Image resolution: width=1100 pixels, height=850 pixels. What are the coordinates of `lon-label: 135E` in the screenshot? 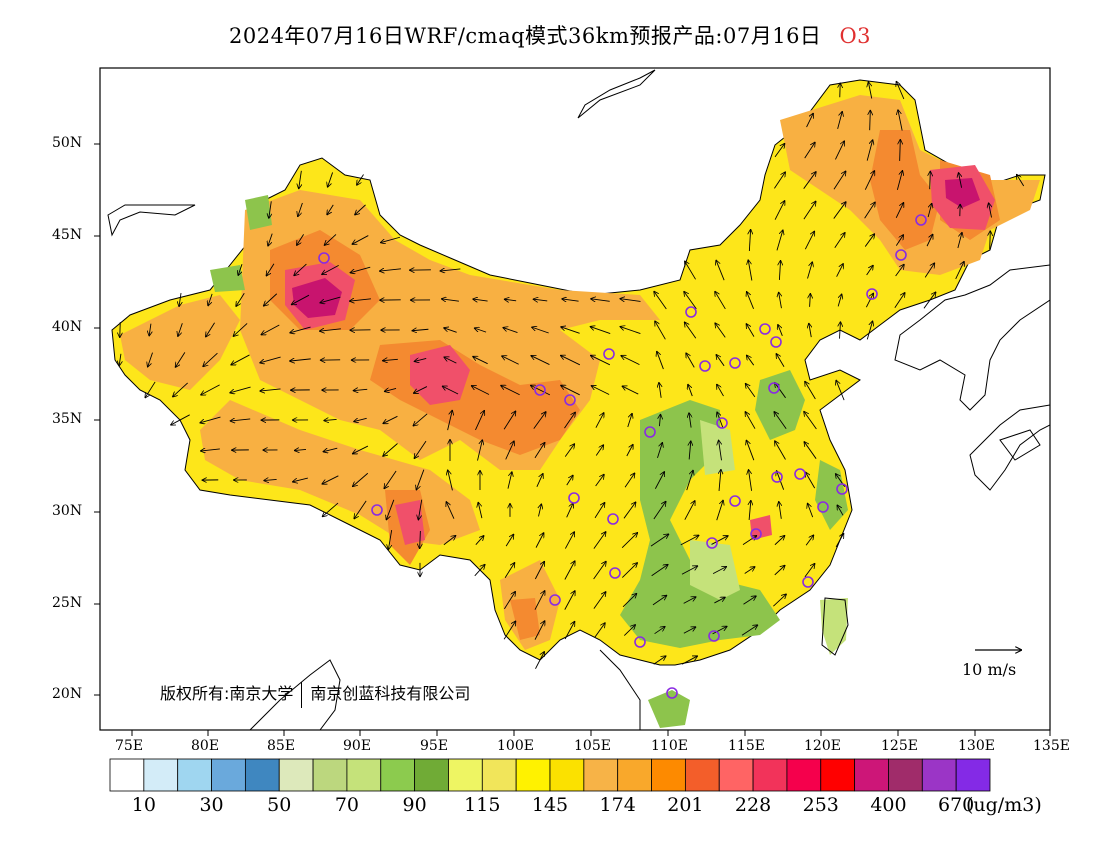 It's located at (1051, 746).